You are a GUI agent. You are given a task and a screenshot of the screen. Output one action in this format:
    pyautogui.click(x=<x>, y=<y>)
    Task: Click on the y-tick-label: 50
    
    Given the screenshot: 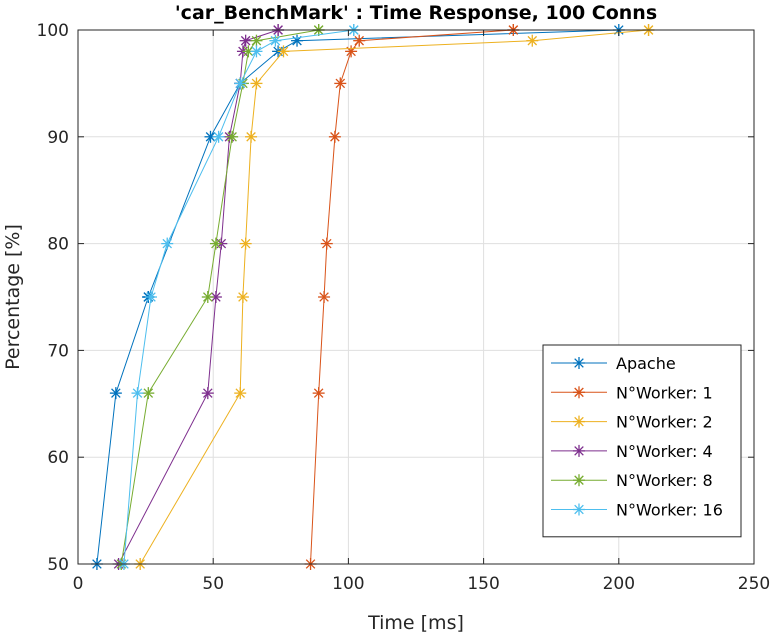 What is the action you would take?
    pyautogui.click(x=58, y=565)
    